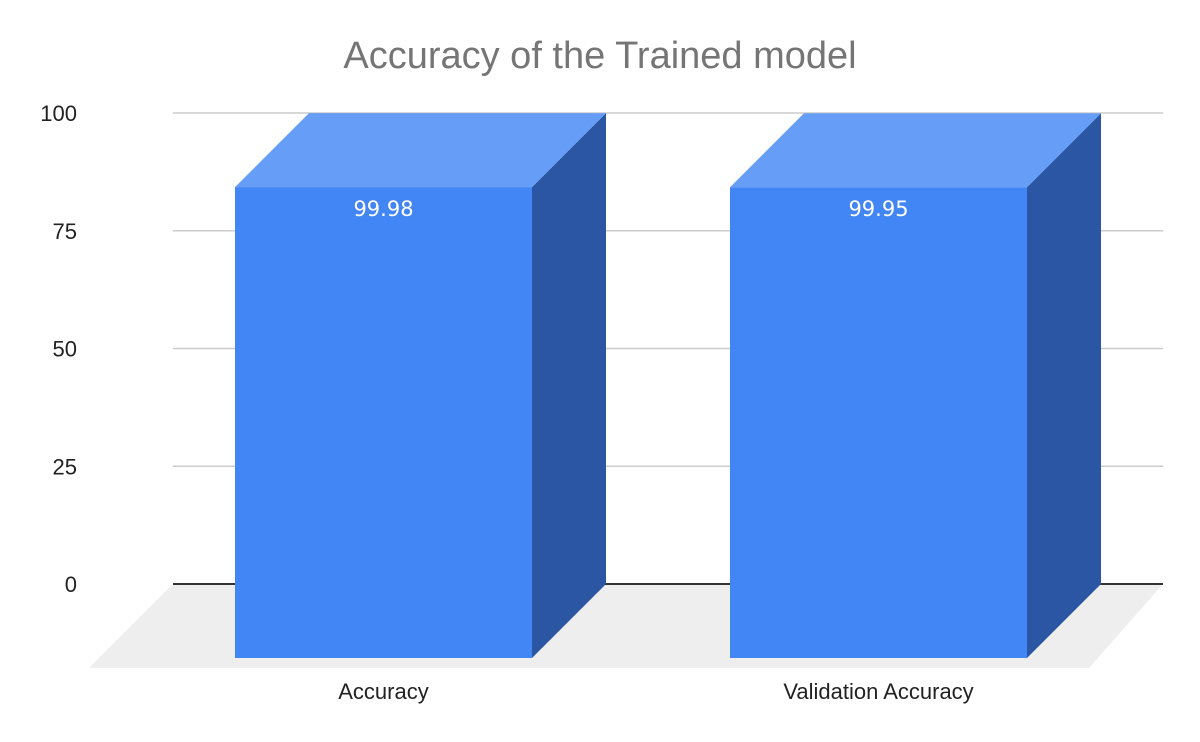 This screenshot has width=1200, height=742. What do you see at coordinates (878, 209) in the screenshot?
I see `data-label: 99.95` at bounding box center [878, 209].